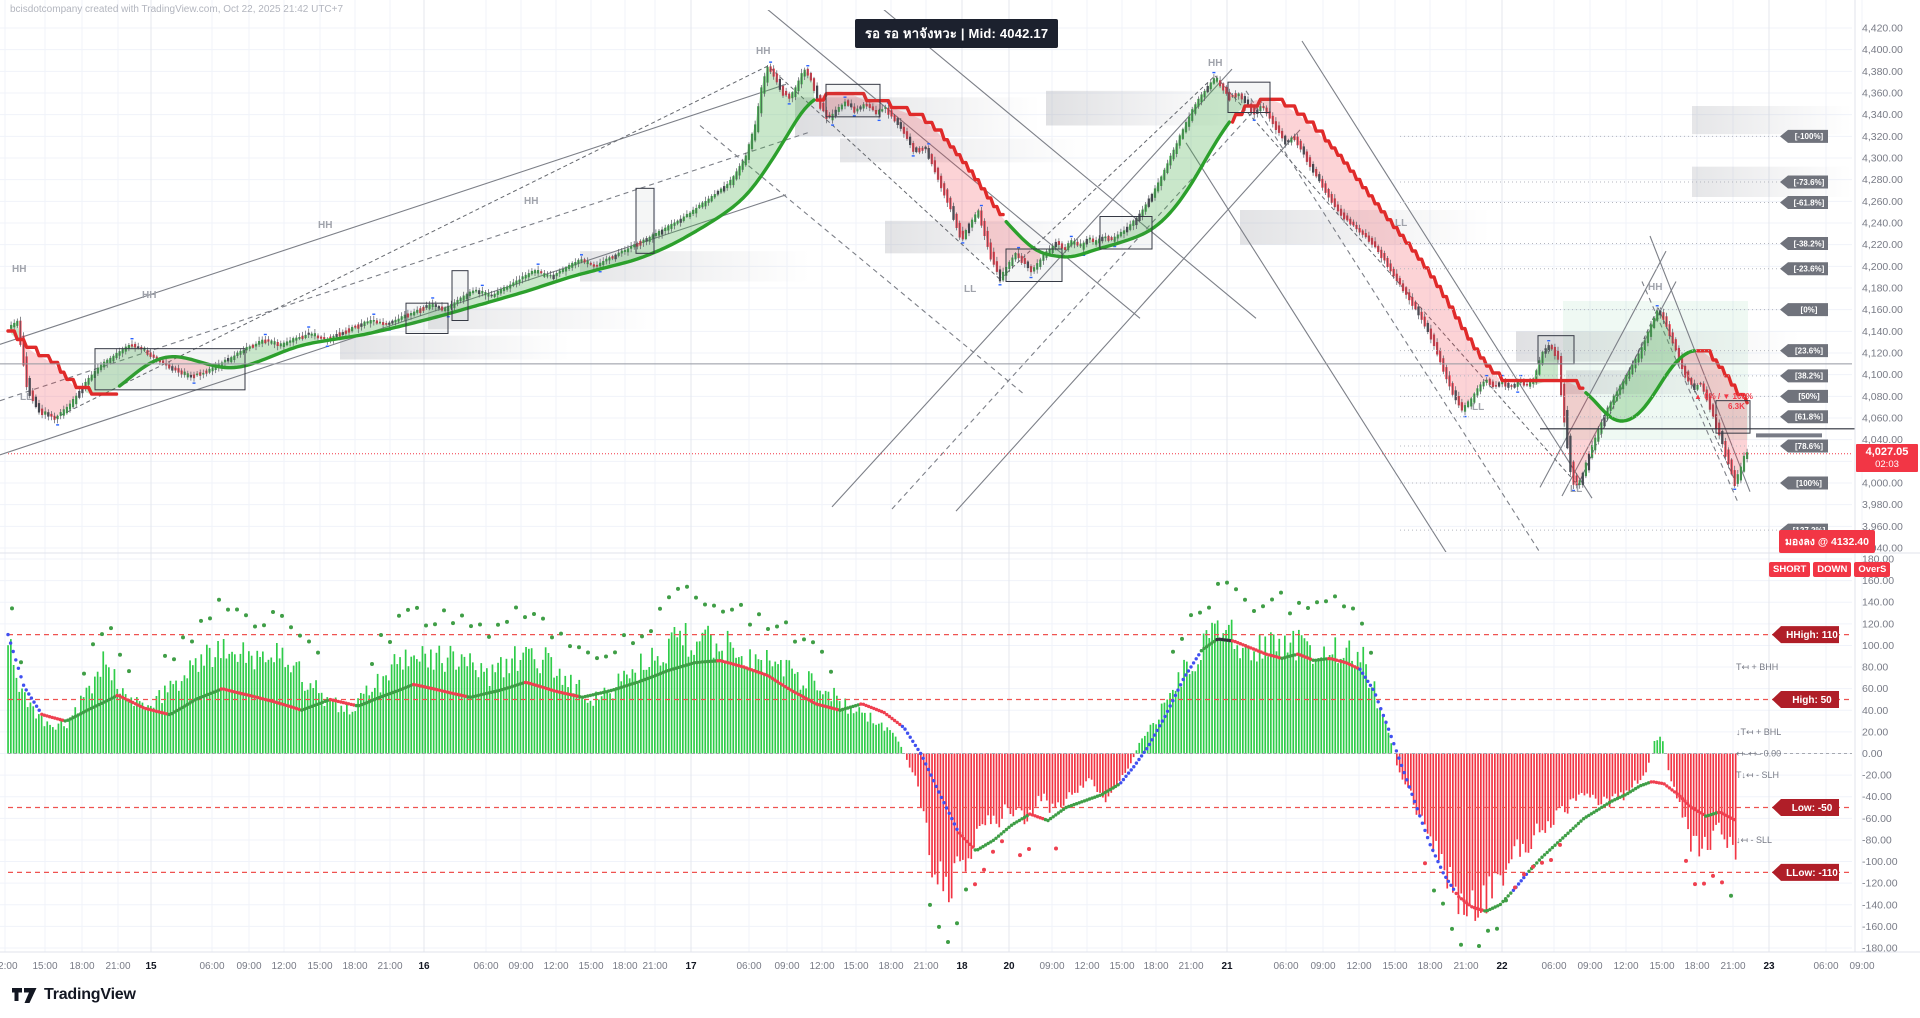 Image resolution: width=1920 pixels, height=1018 pixels. I want to click on tradingview-logo: TradingView, so click(74, 995).